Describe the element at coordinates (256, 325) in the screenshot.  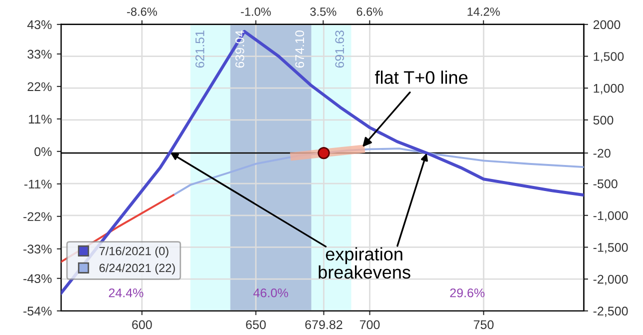
I see `x-tick-label: 650` at that location.